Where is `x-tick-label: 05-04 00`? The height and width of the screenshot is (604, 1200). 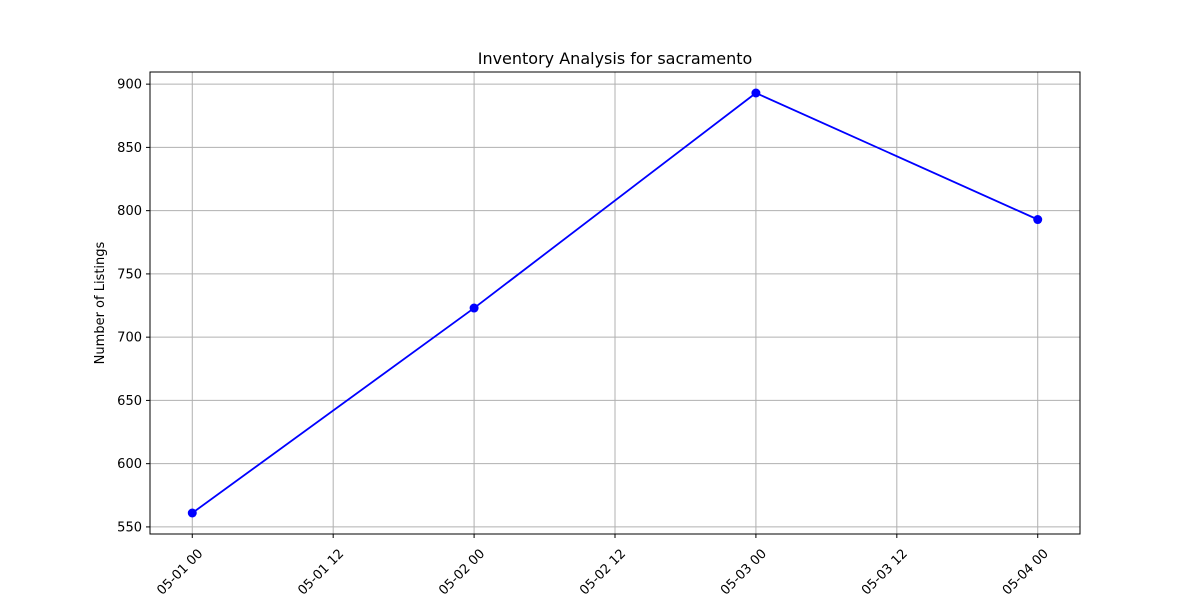 x-tick-label: 05-04 00 is located at coordinates (1026, 572).